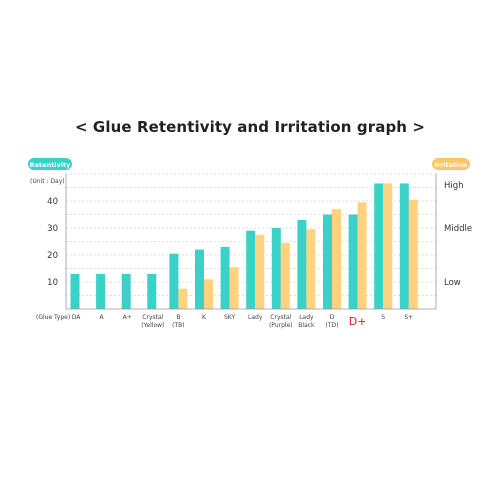  I want to click on y-tick-label: 10, so click(52, 283).